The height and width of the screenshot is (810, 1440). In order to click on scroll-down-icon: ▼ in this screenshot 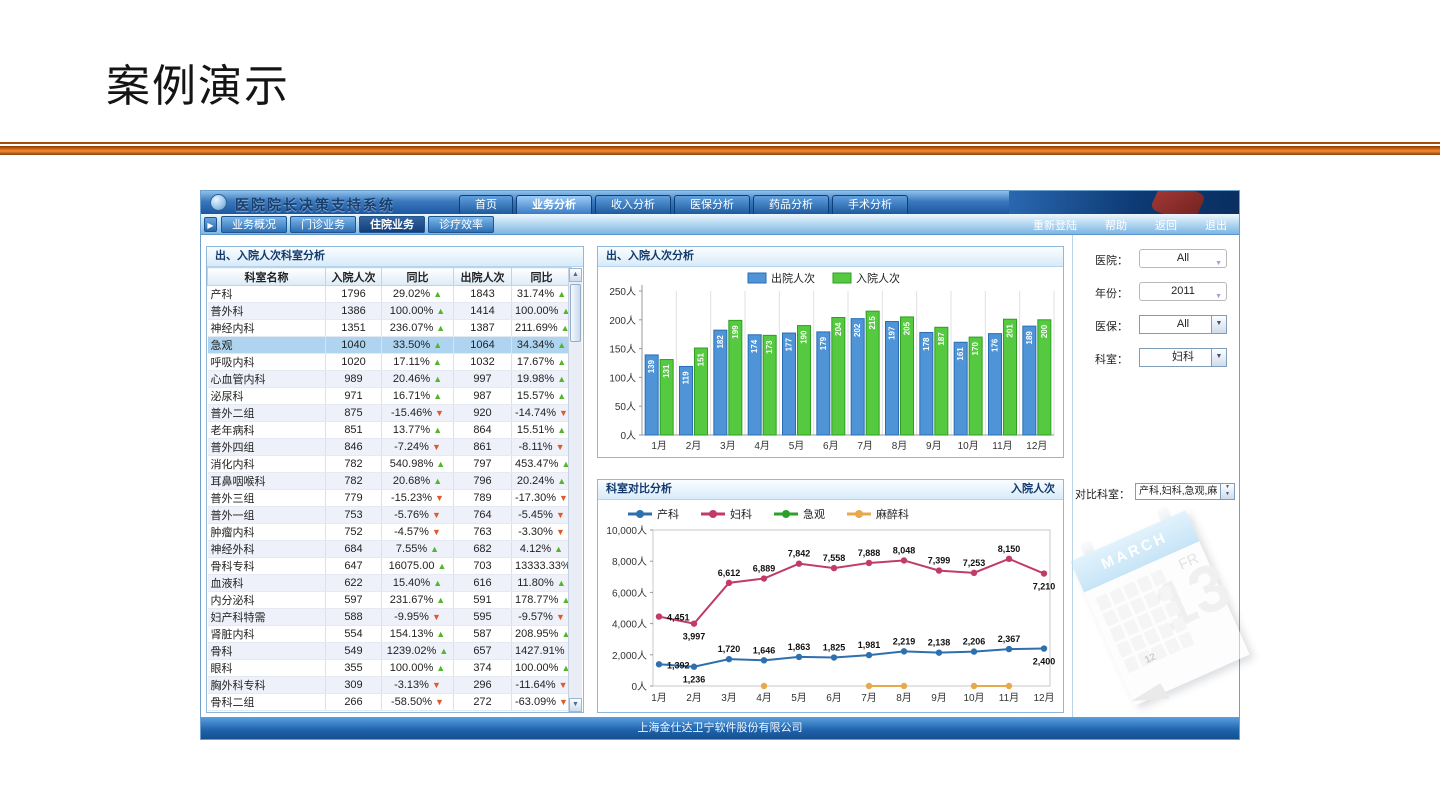, I will do `click(575, 705)`.